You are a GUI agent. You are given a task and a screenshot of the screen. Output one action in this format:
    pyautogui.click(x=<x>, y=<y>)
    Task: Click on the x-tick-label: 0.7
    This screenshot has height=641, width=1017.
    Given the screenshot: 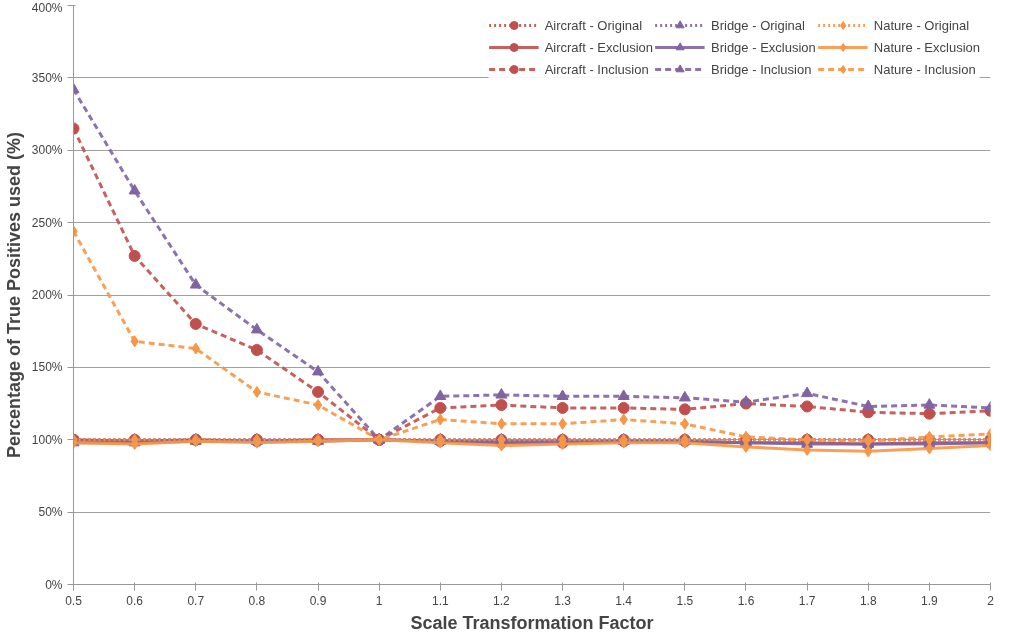 What is the action you would take?
    pyautogui.click(x=196, y=600)
    